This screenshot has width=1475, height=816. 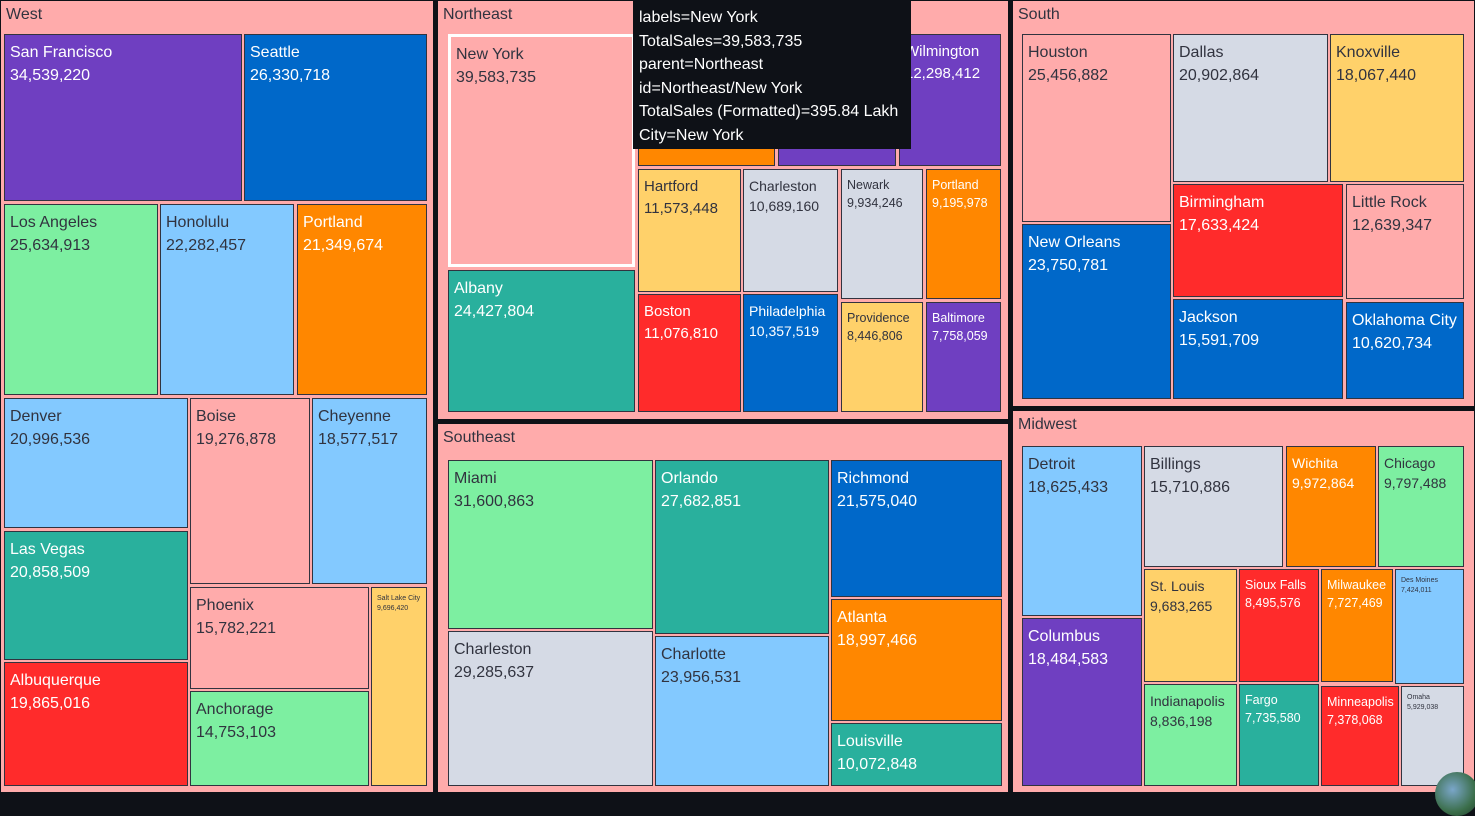 I want to click on tile-boise: Boise 19,276,878, so click(x=250, y=491).